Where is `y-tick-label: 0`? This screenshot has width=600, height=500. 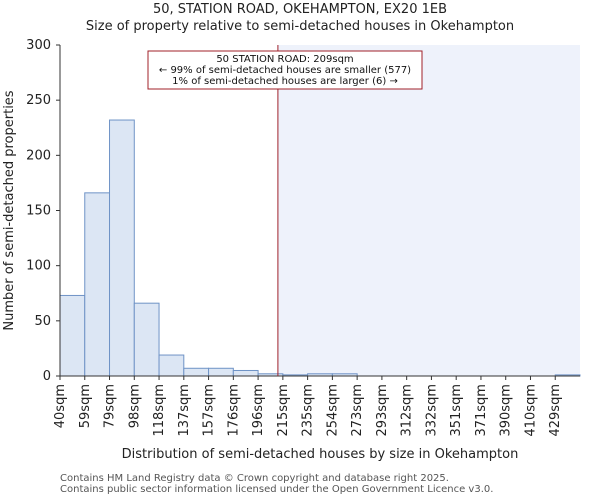
y-tick-label: 0 is located at coordinates (47, 376).